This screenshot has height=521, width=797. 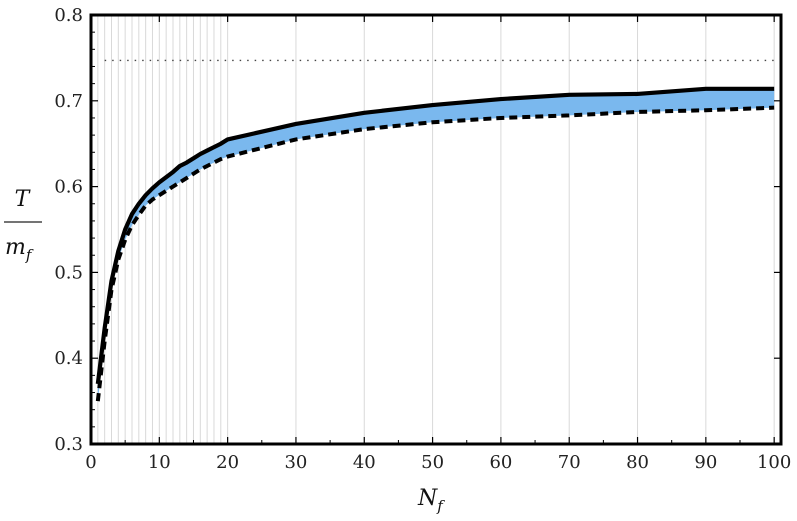 What do you see at coordinates (159, 462) in the screenshot?
I see `x-tick-label: 10` at bounding box center [159, 462].